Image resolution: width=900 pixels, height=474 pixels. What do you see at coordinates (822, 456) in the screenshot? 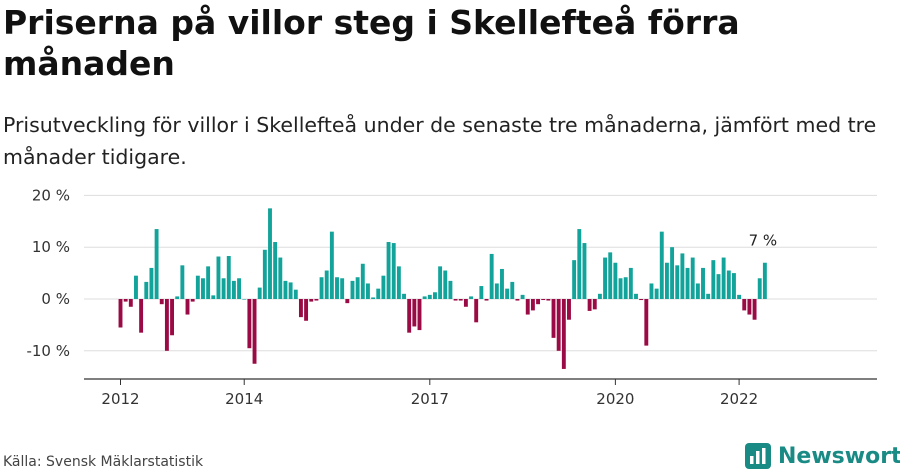
I see `brand: Newsworthy` at bounding box center [822, 456].